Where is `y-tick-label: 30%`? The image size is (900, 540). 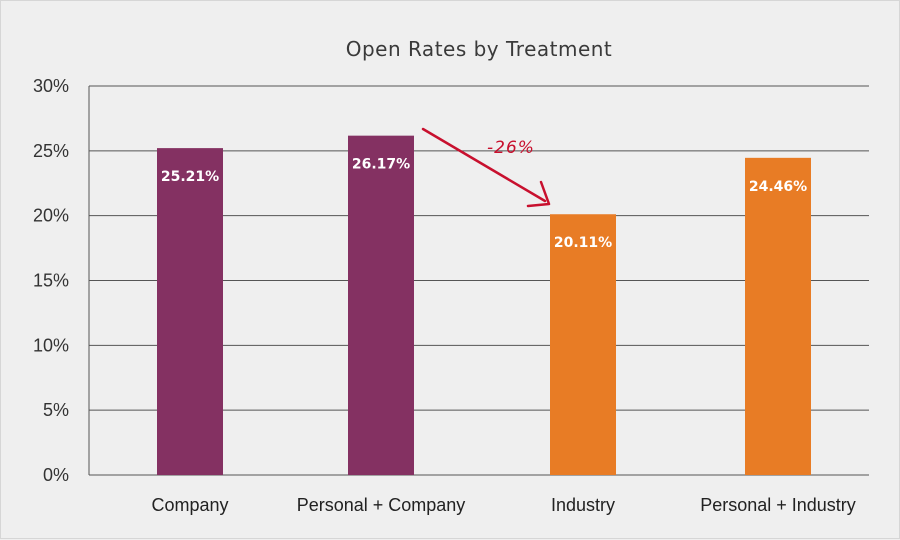 y-tick-label: 30% is located at coordinates (51, 86).